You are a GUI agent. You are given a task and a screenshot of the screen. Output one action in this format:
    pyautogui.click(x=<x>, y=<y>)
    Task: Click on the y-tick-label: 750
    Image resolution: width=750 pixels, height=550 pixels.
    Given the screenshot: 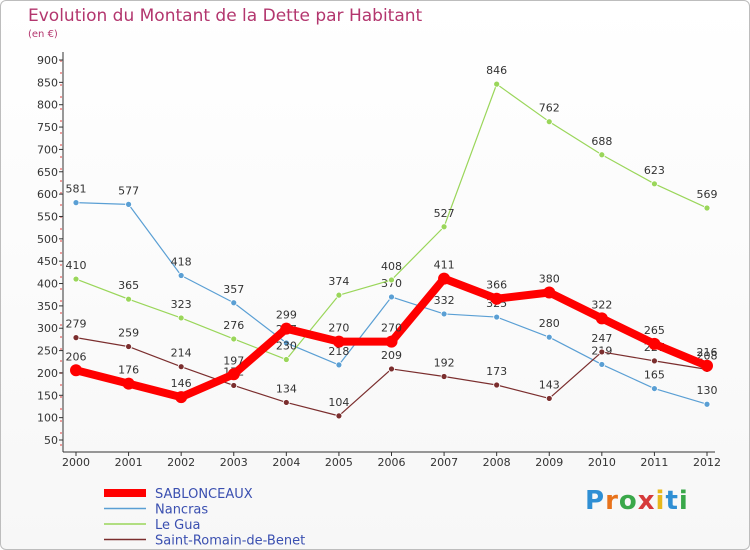 What is the action you would take?
    pyautogui.click(x=47, y=127)
    